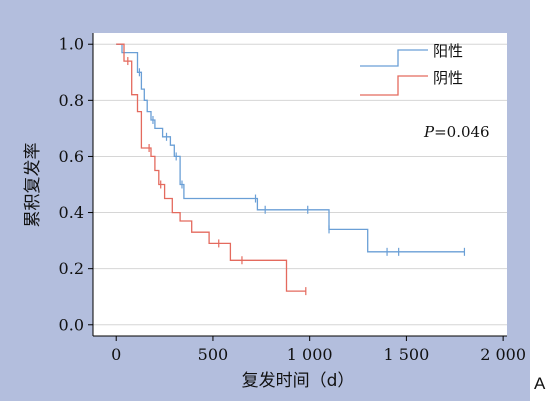  What do you see at coordinates (448, 51) in the screenshot?
I see `legend-label-positive: 阳性` at bounding box center [448, 51].